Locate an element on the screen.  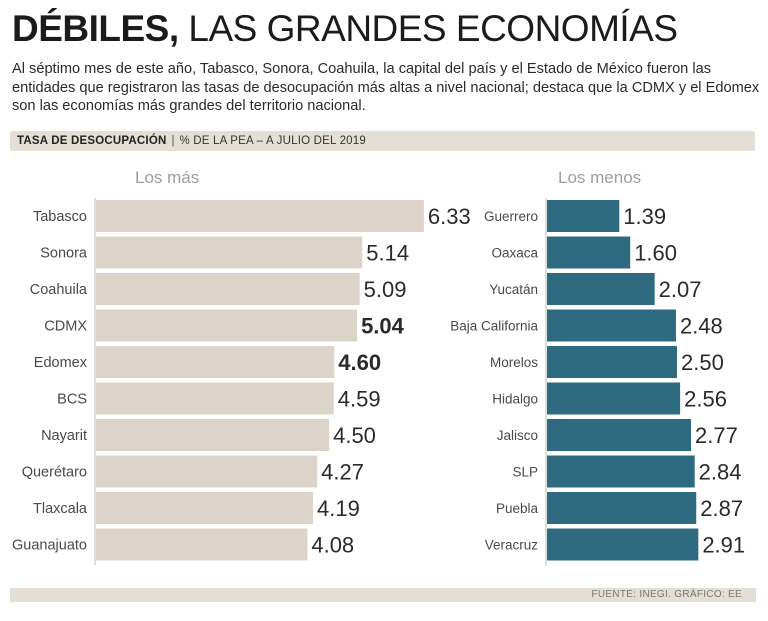
category-label-menos-3: Baja California is located at coordinates (494, 326).